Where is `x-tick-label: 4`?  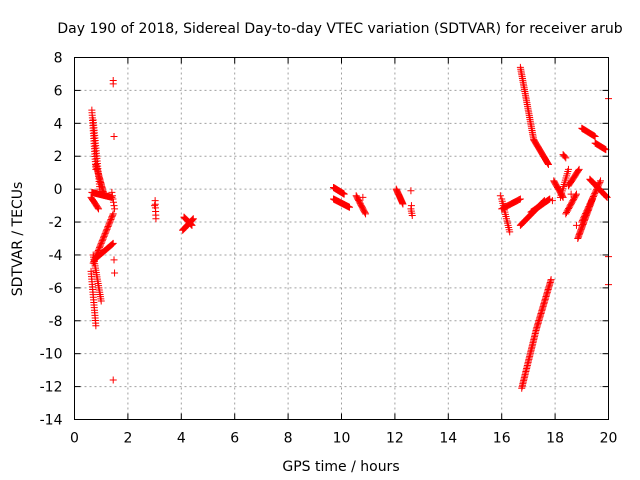
x-tick-label: 4 is located at coordinates (181, 439).